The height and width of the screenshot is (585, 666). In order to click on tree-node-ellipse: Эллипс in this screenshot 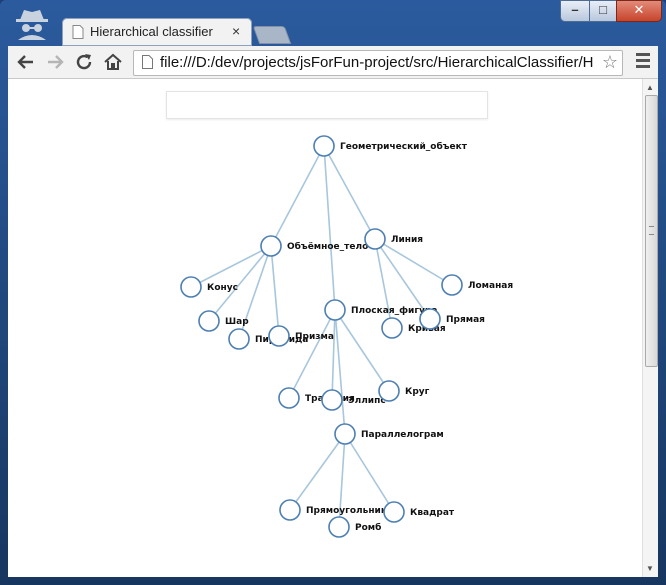, I will do `click(353, 400)`.